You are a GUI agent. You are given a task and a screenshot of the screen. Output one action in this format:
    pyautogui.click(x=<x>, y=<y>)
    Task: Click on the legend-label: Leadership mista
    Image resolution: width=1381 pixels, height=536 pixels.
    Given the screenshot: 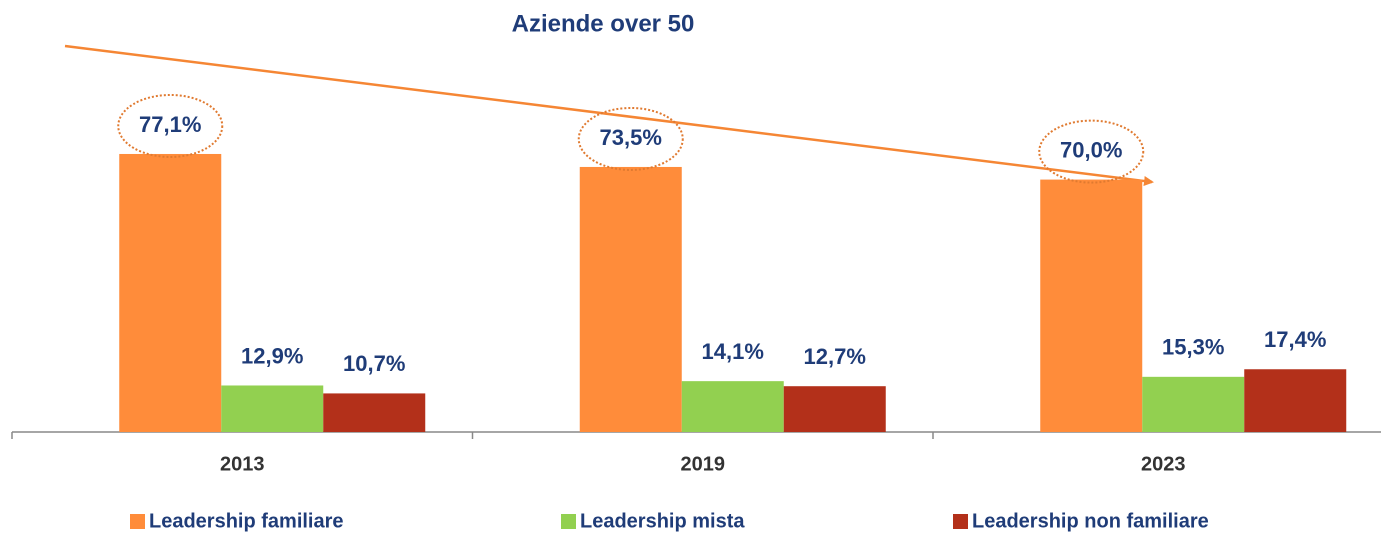 What is the action you would take?
    pyautogui.click(x=662, y=521)
    